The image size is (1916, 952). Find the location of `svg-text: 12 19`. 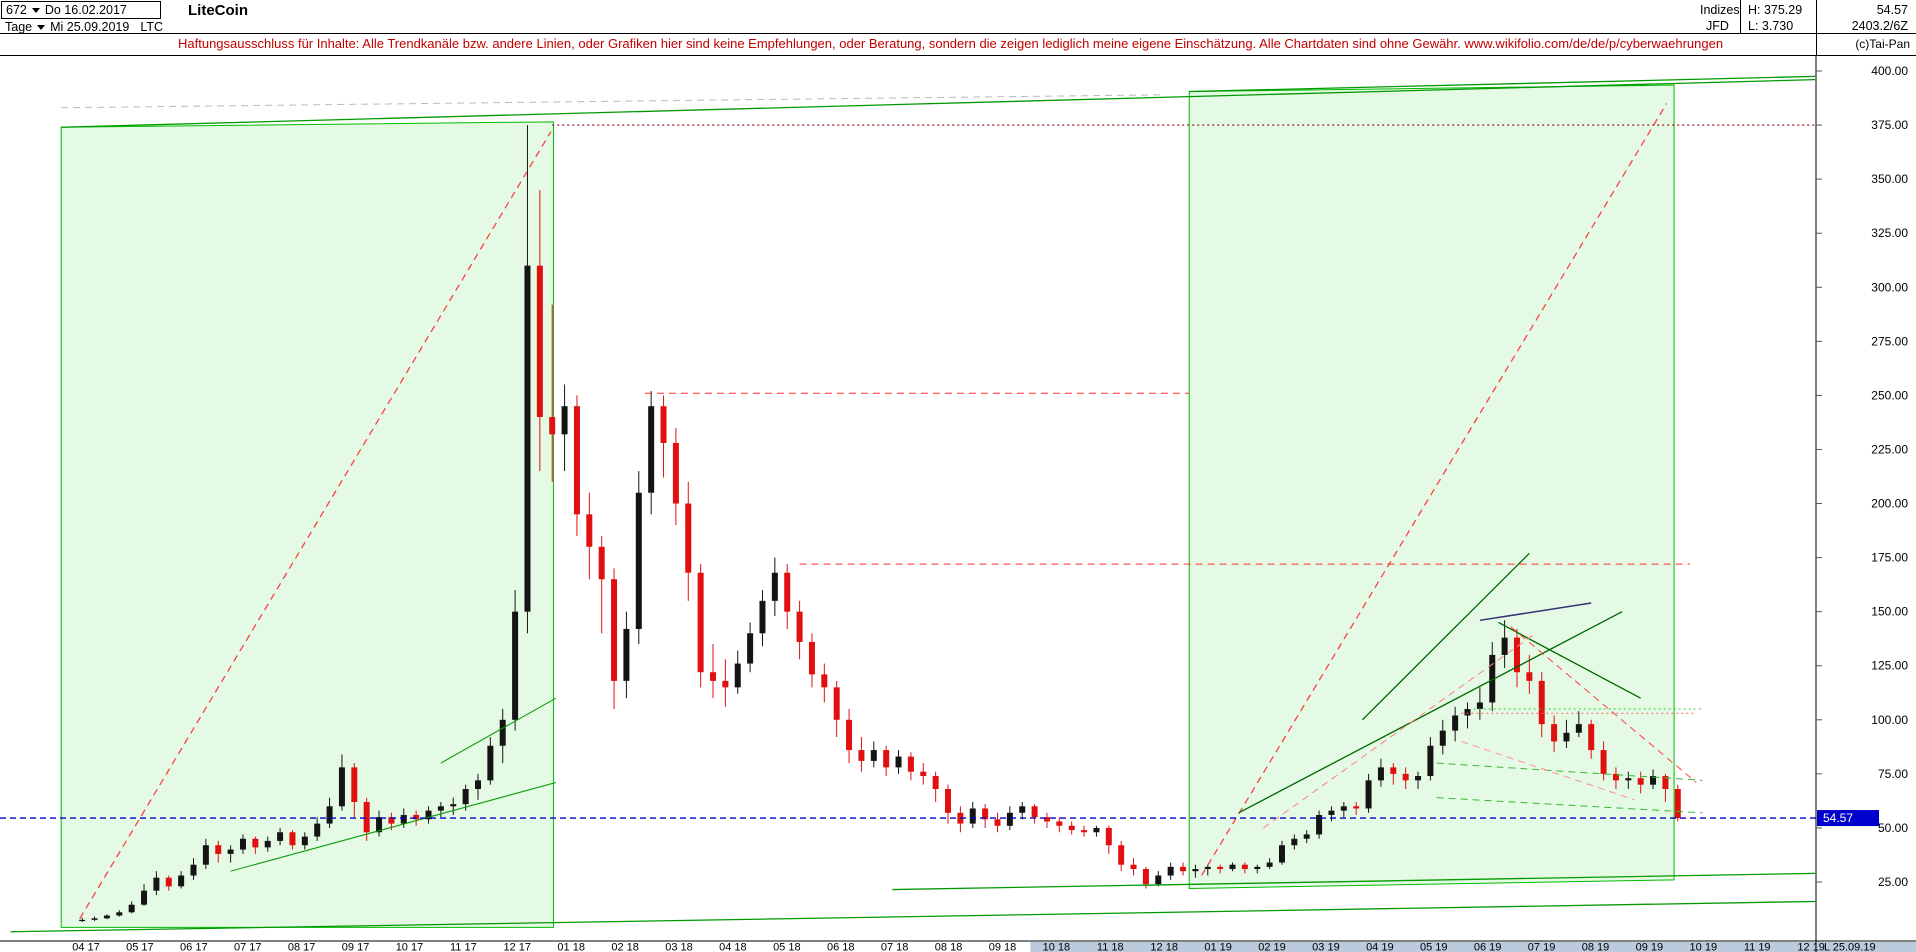

svg-text: 12 19 is located at coordinates (1811, 947).